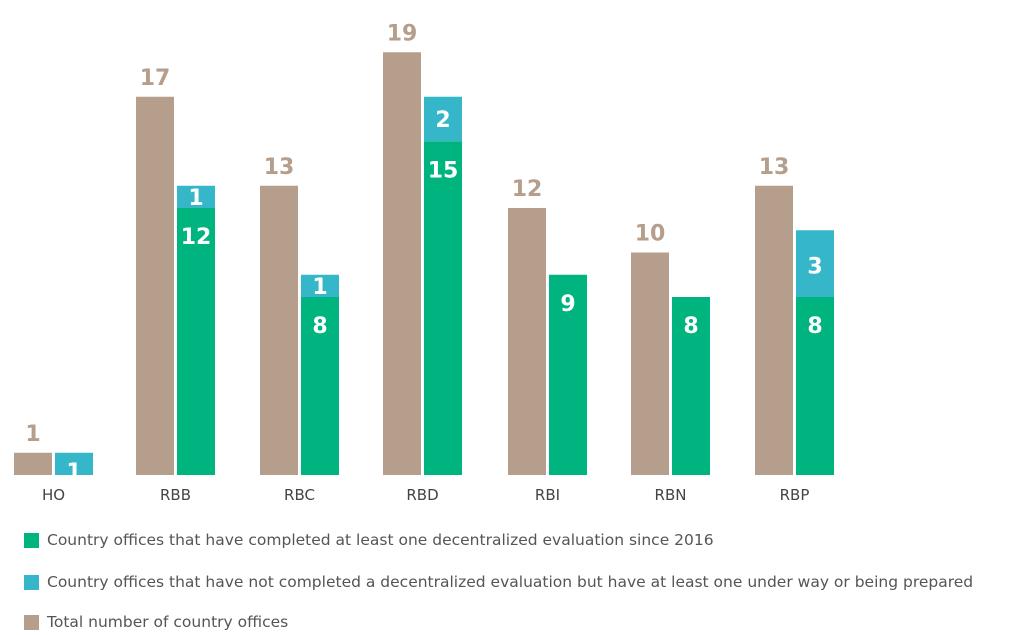 This screenshot has height=635, width=1010. I want to click on bar-completed-rbb, so click(196, 341).